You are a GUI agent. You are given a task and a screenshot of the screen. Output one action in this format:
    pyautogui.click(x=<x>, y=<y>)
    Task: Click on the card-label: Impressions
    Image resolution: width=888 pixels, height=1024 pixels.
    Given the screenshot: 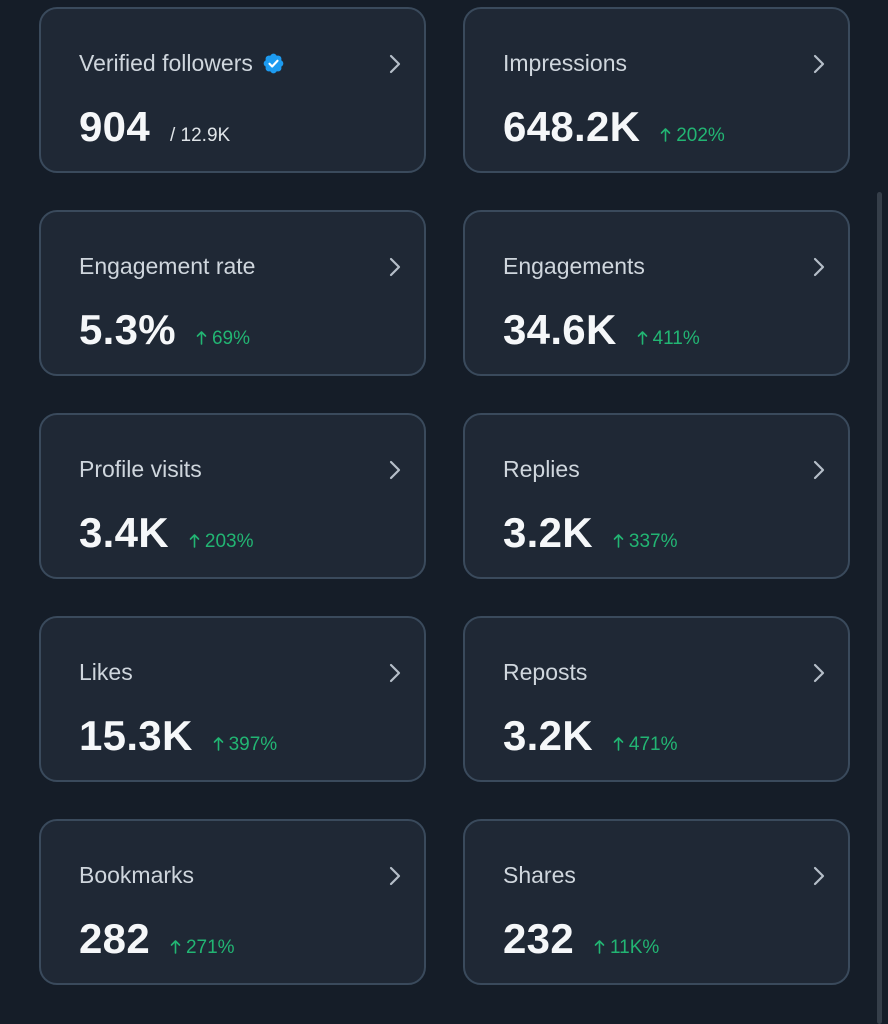 What is the action you would take?
    pyautogui.click(x=565, y=63)
    